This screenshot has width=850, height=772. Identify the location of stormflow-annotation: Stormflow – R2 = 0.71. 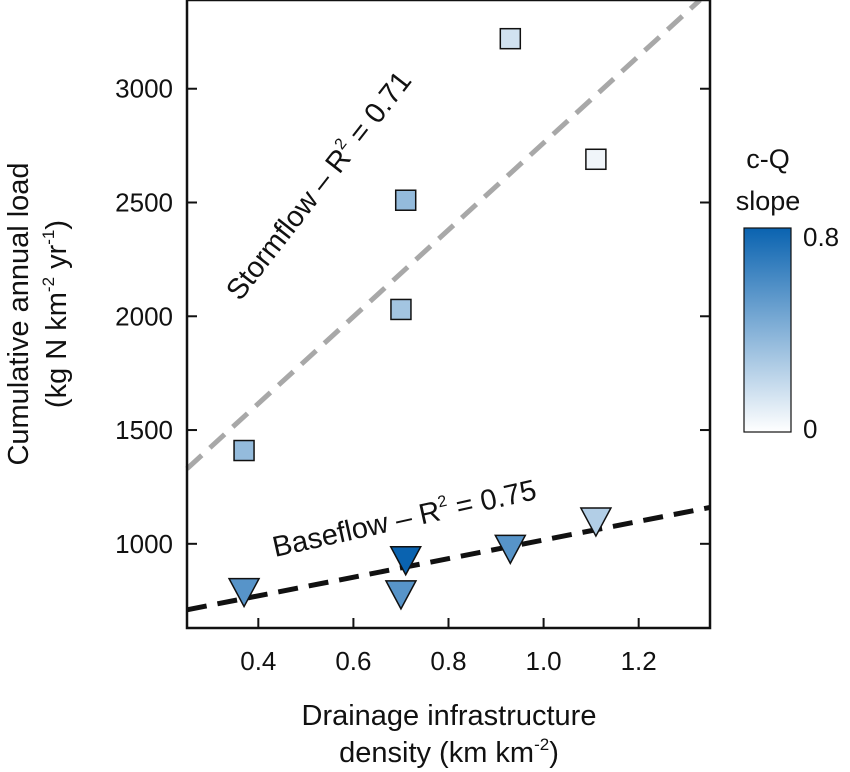
(319, 185).